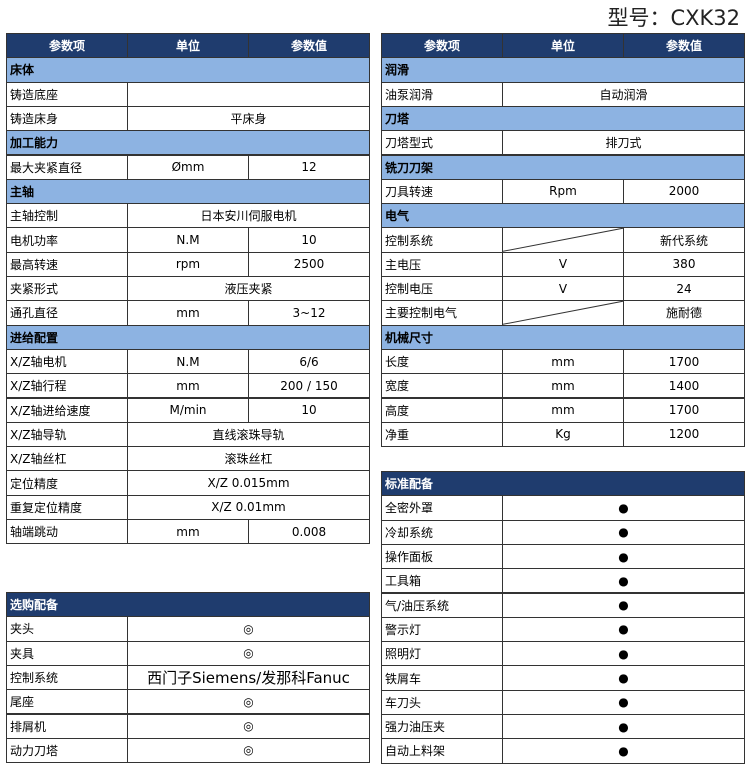 This screenshot has height=767, width=750. I want to click on section-title: 铣刀刀架, so click(563, 167).